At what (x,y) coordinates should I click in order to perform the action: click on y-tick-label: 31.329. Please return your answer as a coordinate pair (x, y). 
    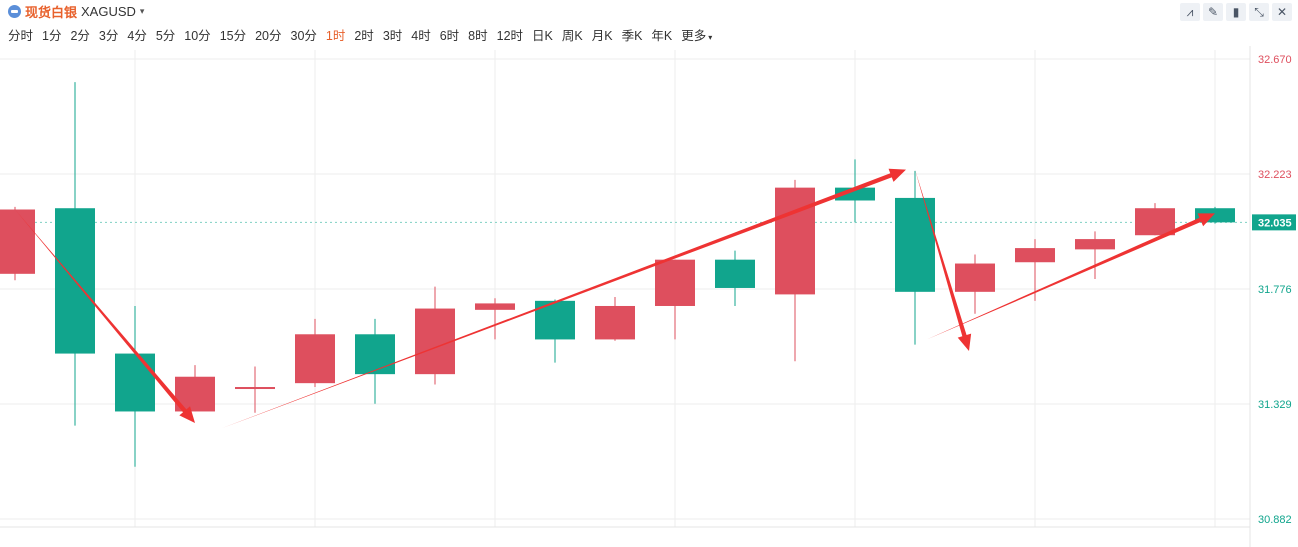
    Looking at the image, I should click on (1275, 405).